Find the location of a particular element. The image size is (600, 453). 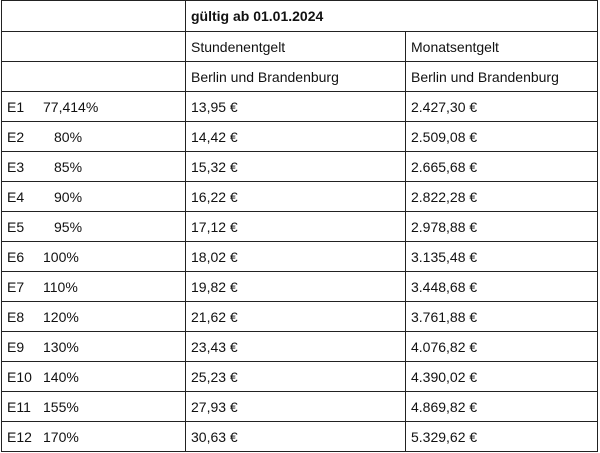

monthly-wage-cell: 2.427,30 € is located at coordinates (501, 106).